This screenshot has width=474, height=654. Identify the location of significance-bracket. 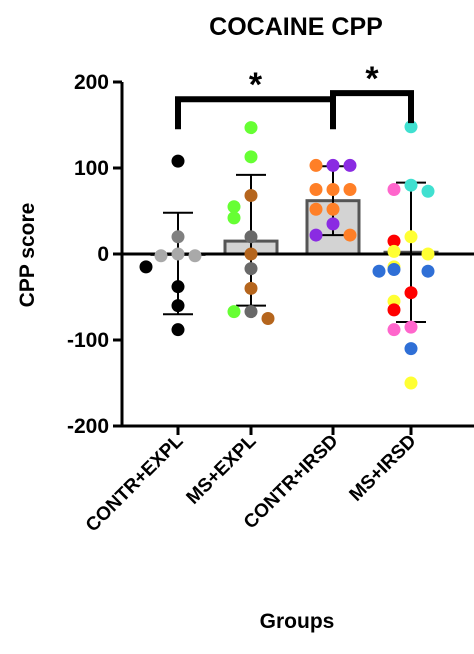
(372, 107).